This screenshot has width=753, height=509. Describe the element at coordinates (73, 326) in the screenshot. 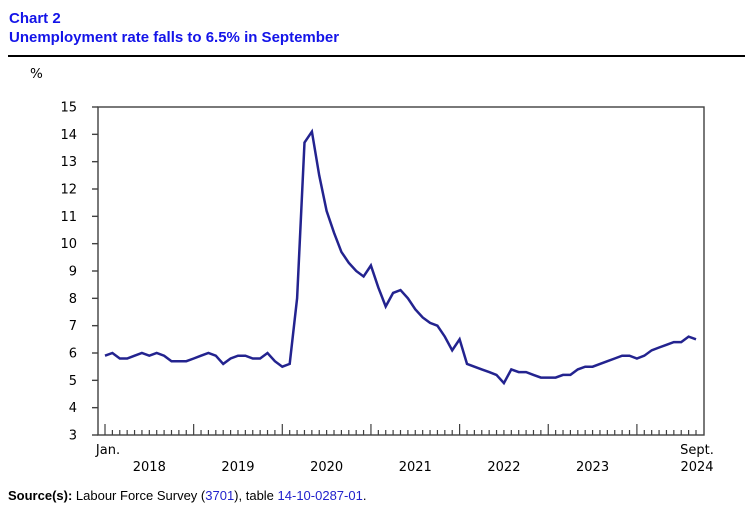

I see `y-axis-tick-label: 7` at that location.